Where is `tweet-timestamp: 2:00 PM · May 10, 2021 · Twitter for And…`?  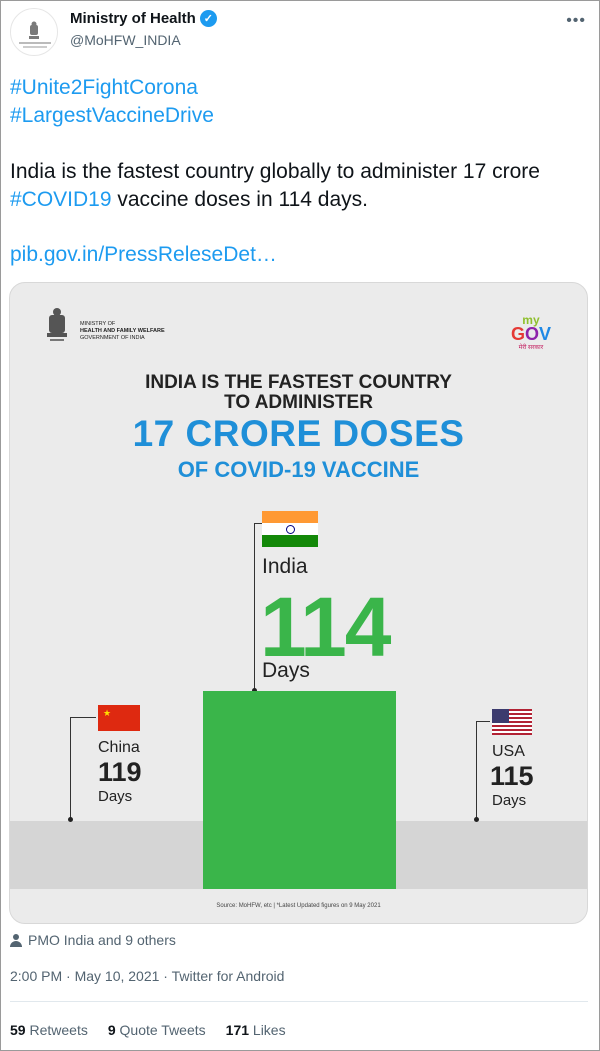 tweet-timestamp: 2:00 PM · May 10, 2021 · Twitter for And… is located at coordinates (147, 976).